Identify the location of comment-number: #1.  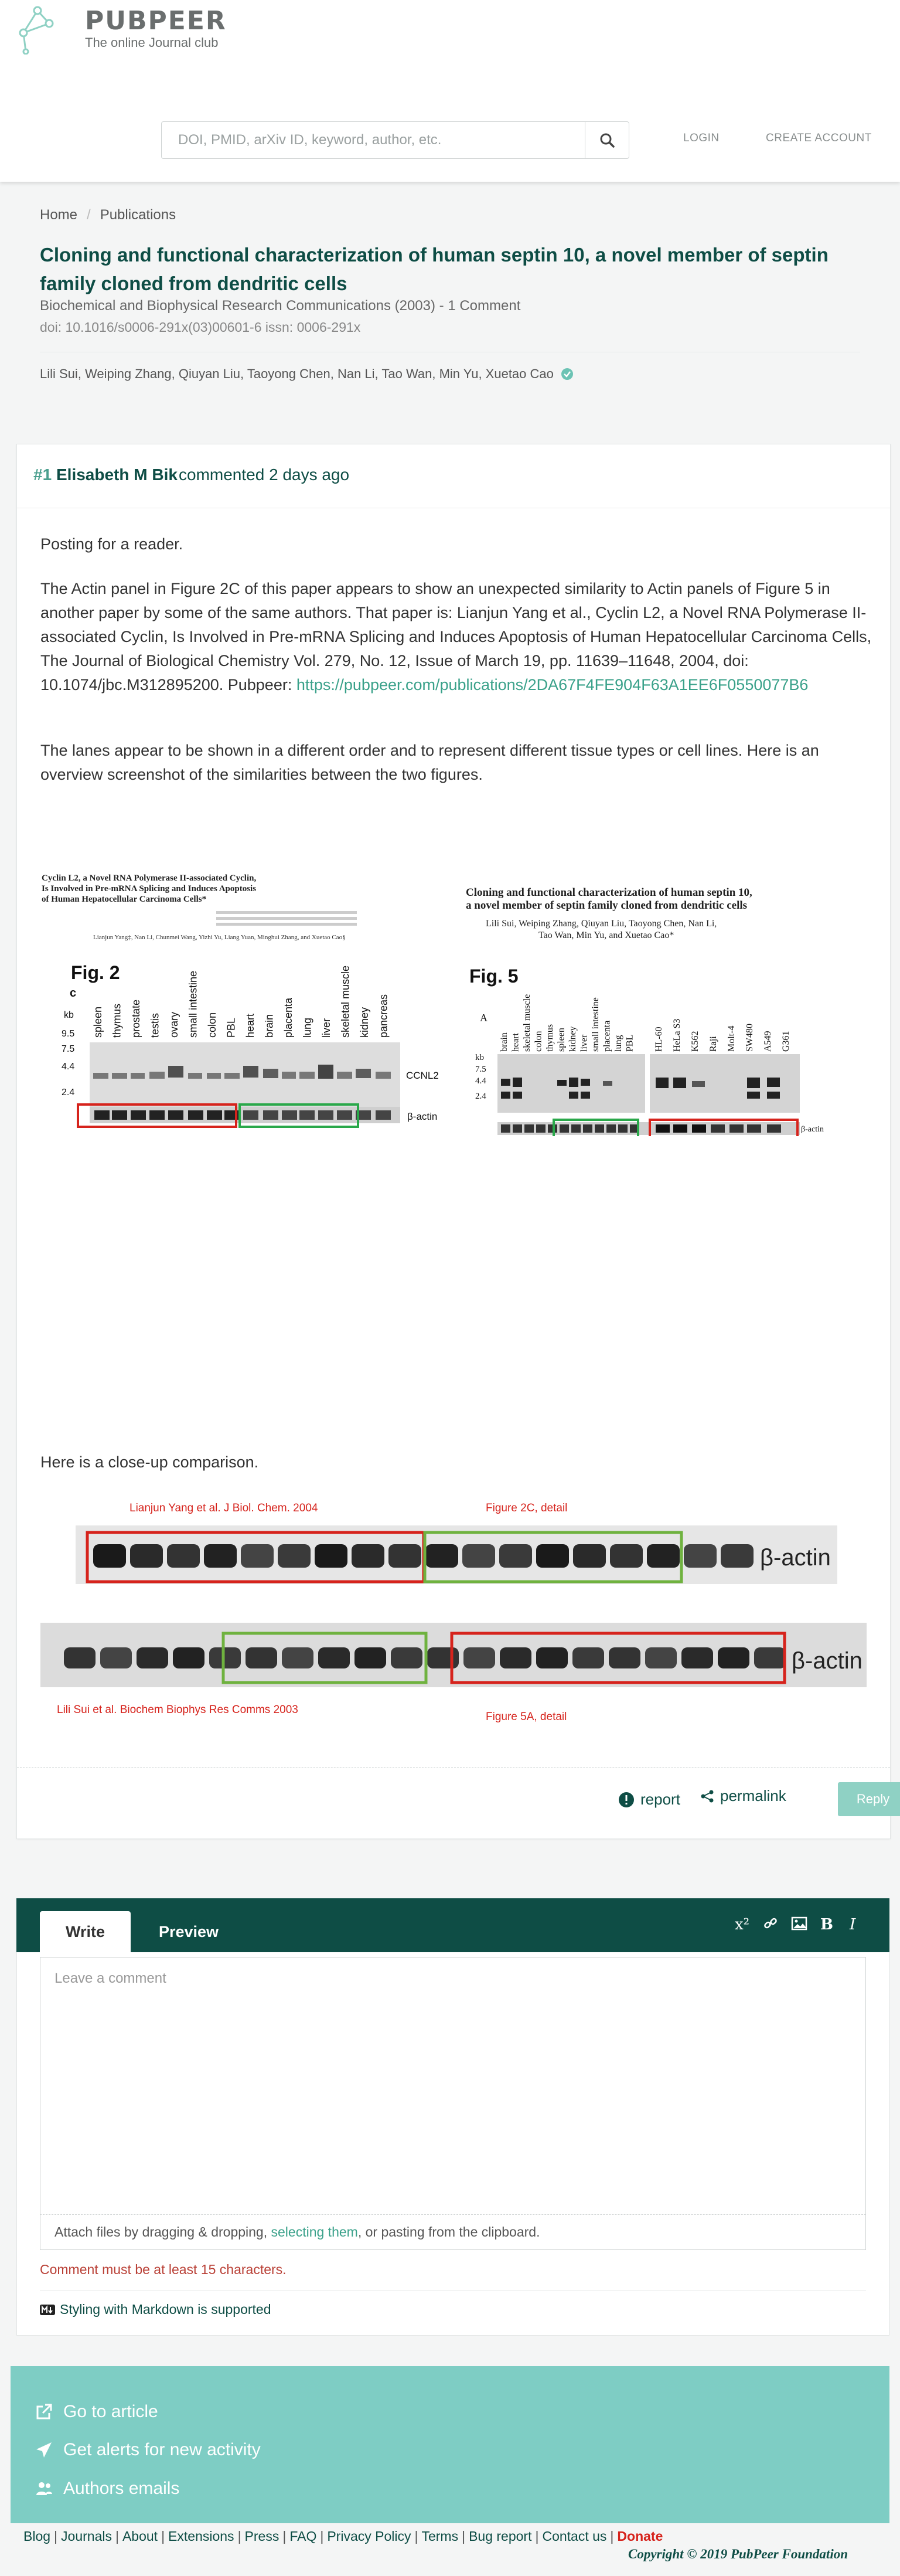
(42, 474).